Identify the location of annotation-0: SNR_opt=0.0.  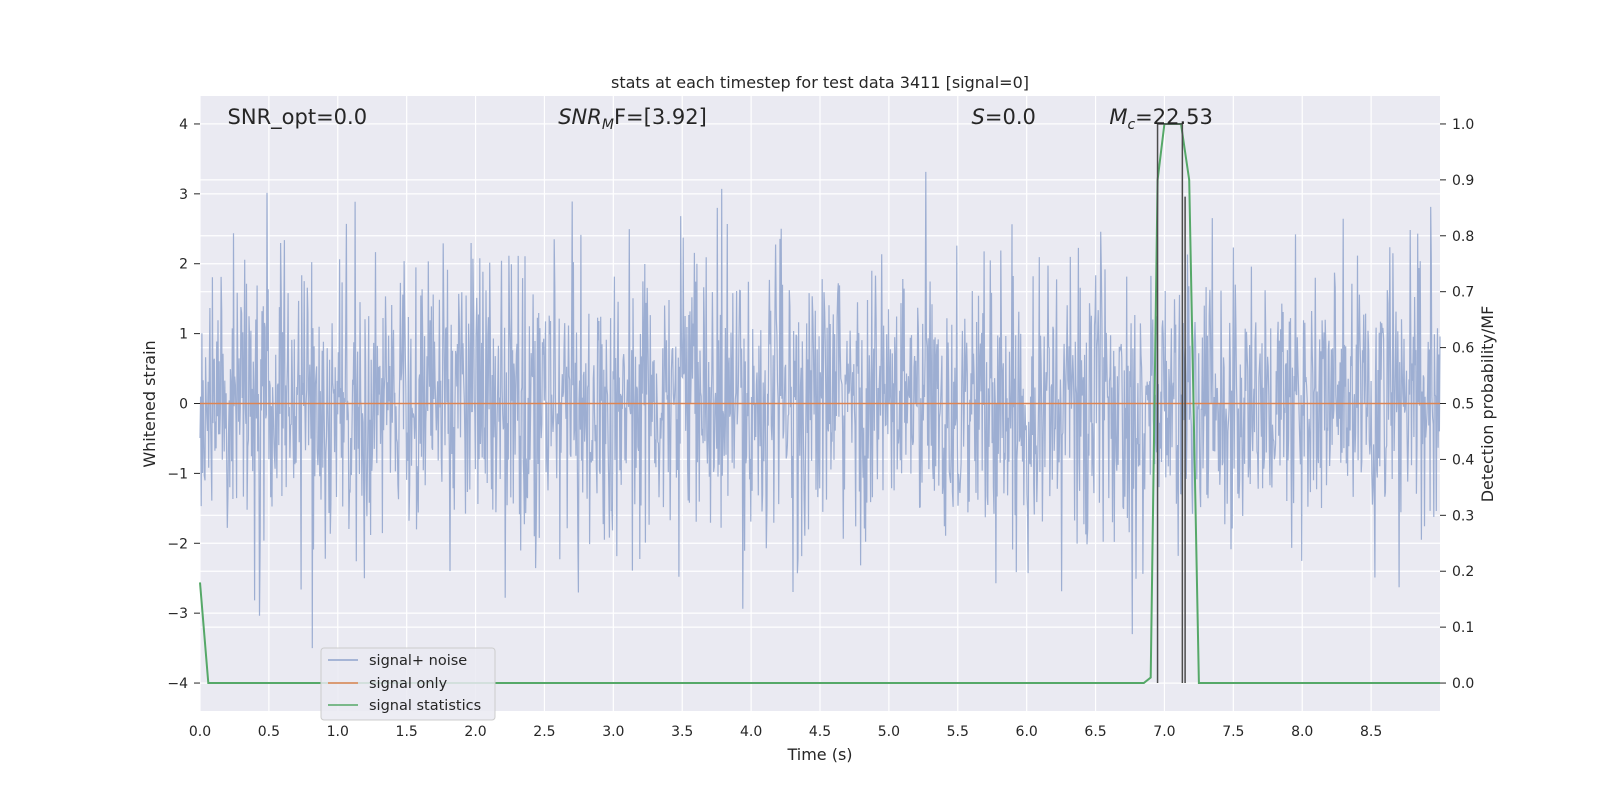
(298, 117).